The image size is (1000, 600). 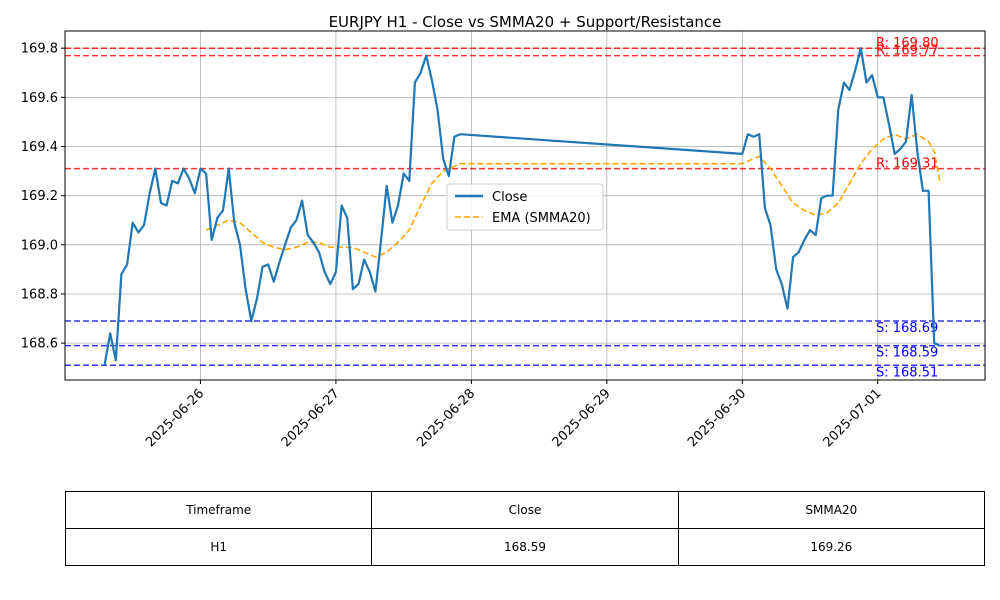 What do you see at coordinates (39, 98) in the screenshot?
I see `y-tick-label: 169.6` at bounding box center [39, 98].